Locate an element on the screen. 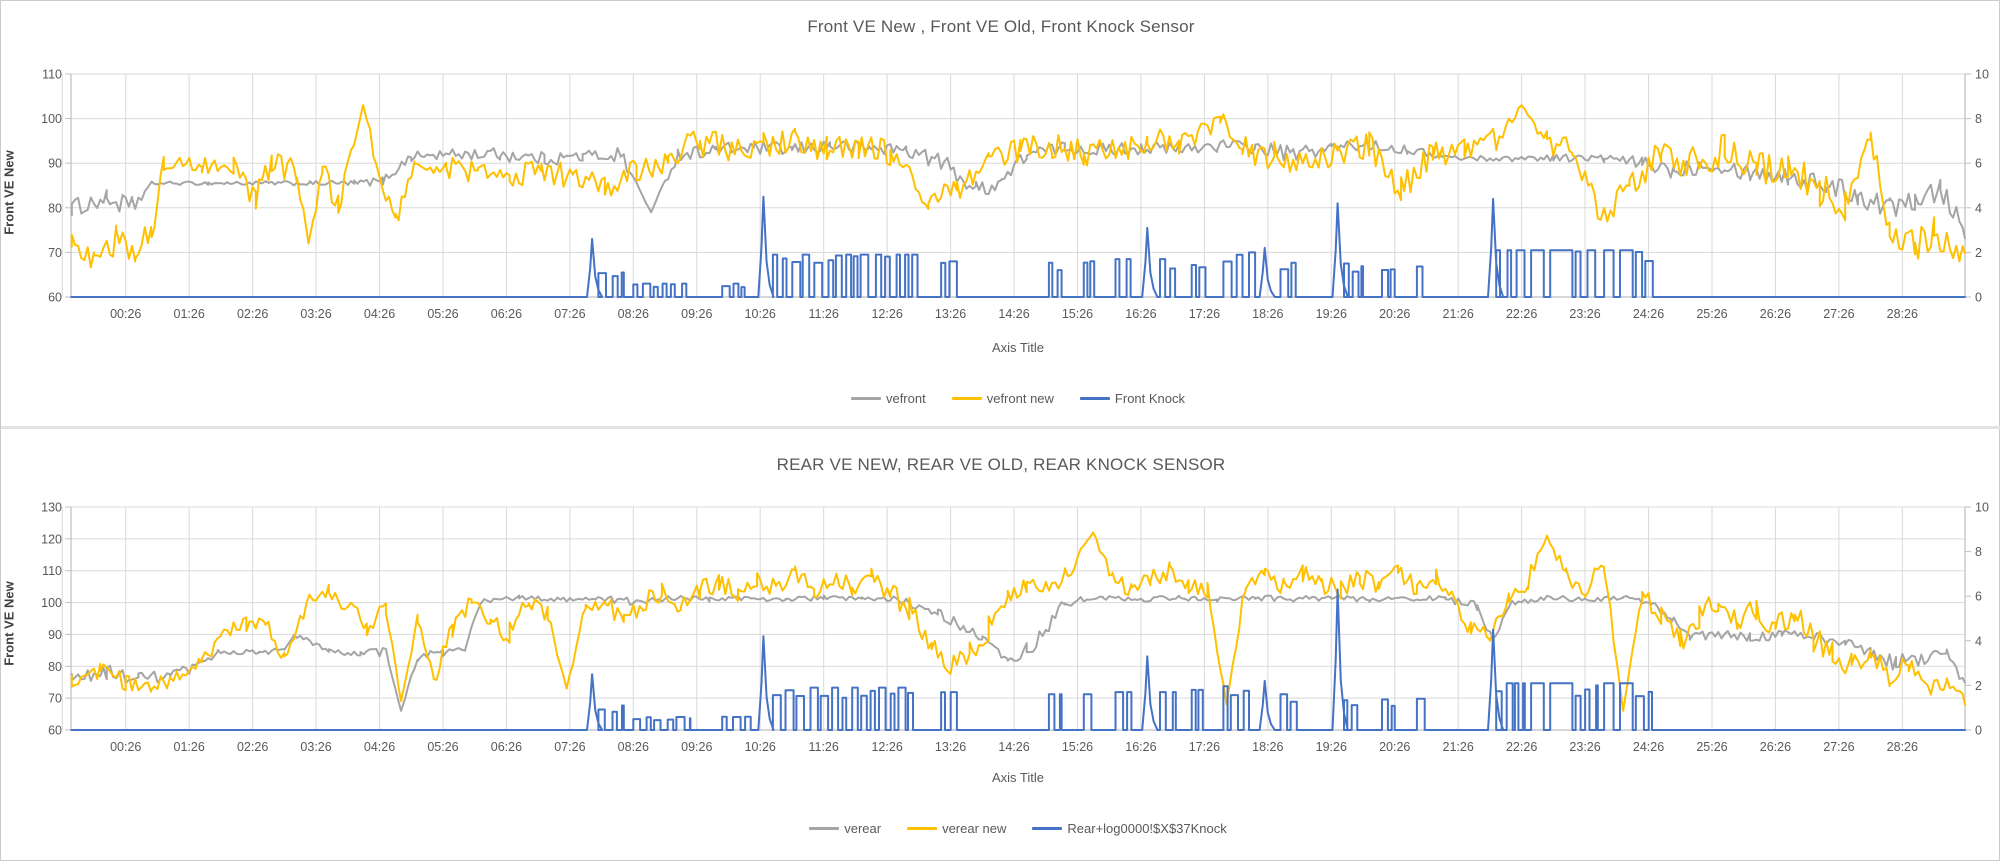 Image resolution: width=2000 pixels, height=861 pixels. legend-label: verear is located at coordinates (863, 828).